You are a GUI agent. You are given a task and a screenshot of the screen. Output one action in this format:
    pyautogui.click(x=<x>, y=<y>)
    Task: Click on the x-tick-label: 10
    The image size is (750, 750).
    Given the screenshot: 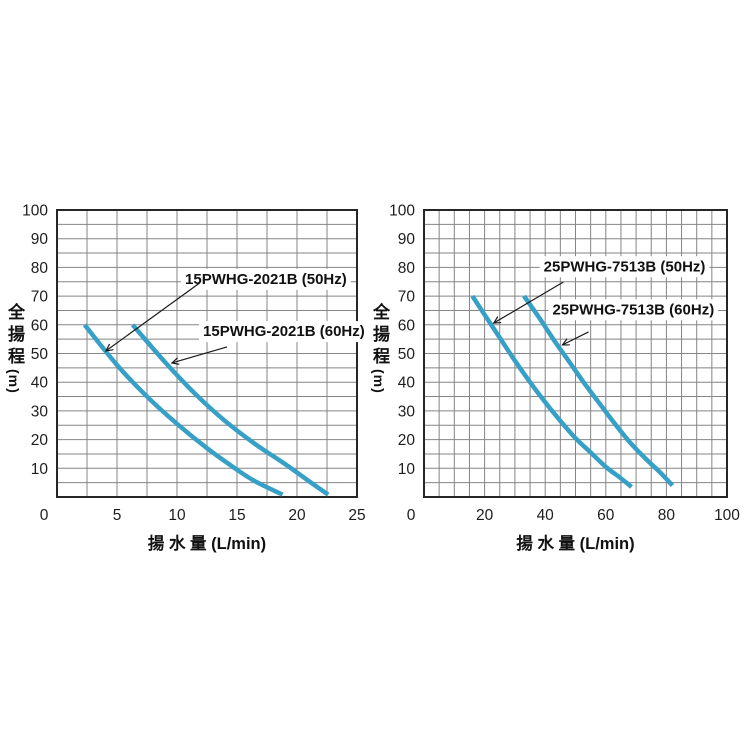 What is the action you would take?
    pyautogui.click(x=177, y=515)
    